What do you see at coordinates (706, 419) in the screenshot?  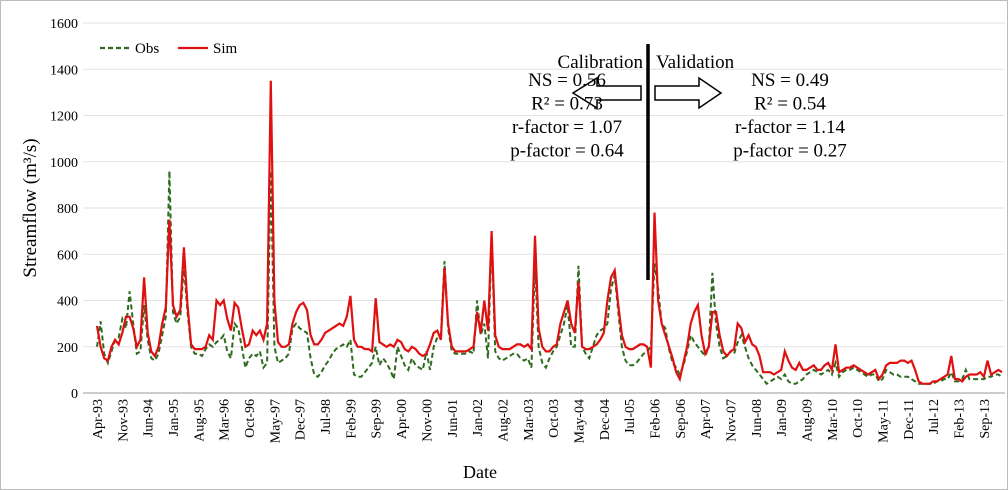 I see `x-tick-label: Apr-07` at bounding box center [706, 419].